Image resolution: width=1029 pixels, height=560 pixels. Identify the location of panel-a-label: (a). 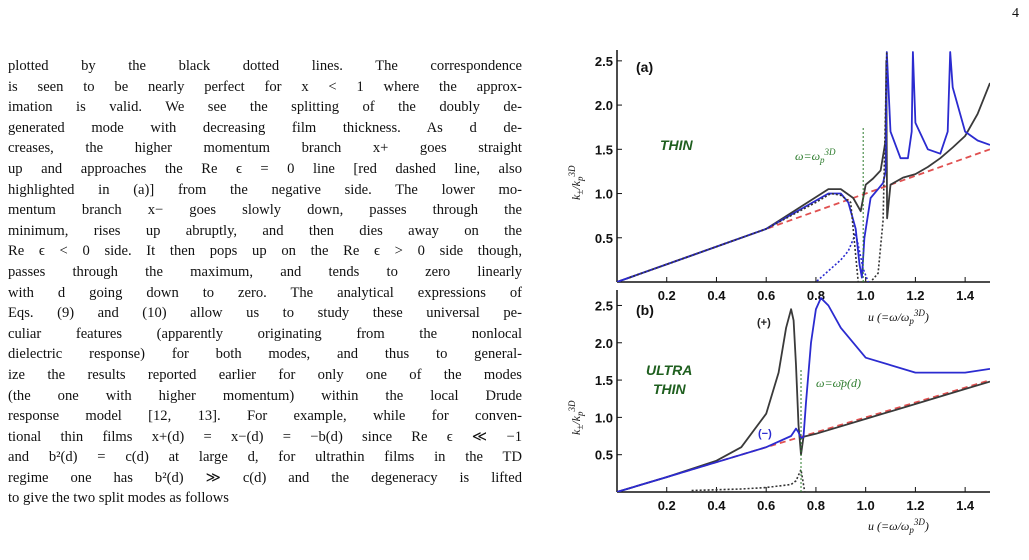
(644, 67).